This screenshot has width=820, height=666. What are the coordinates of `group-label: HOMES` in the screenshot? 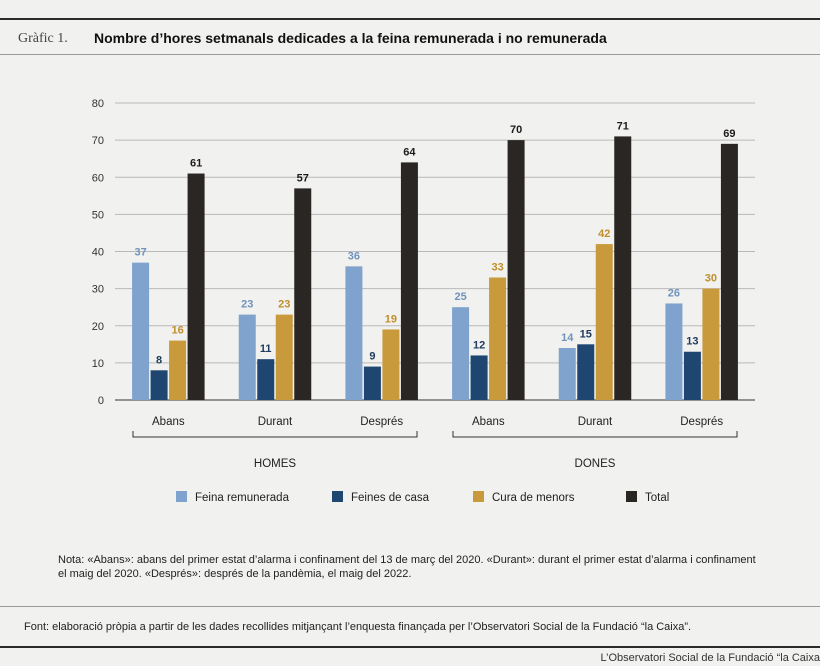 It's located at (275, 464).